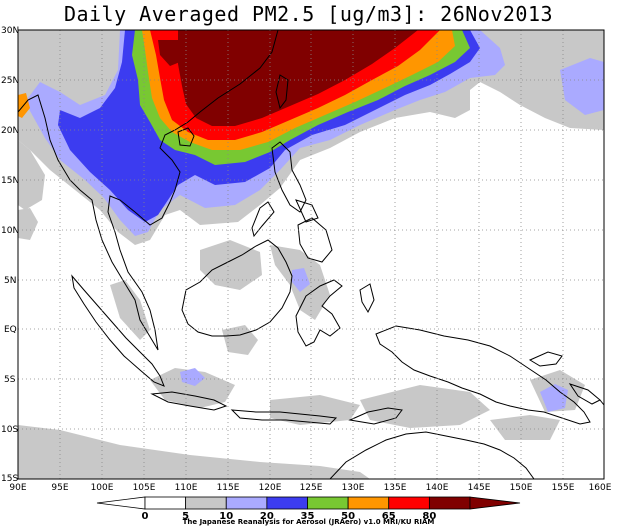  What do you see at coordinates (495, 503) in the screenshot?
I see `colorbar-high-arrow` at bounding box center [495, 503].